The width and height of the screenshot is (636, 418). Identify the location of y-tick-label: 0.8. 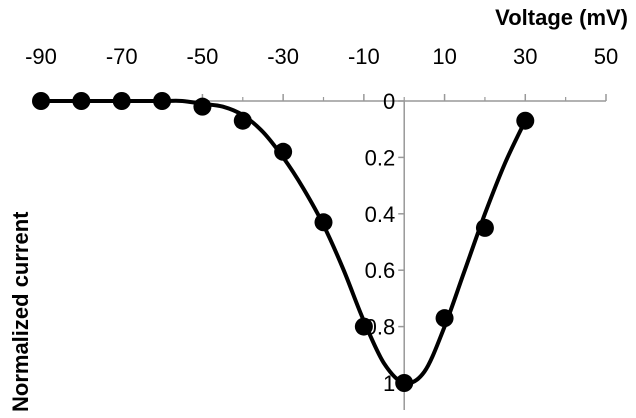
(380, 327).